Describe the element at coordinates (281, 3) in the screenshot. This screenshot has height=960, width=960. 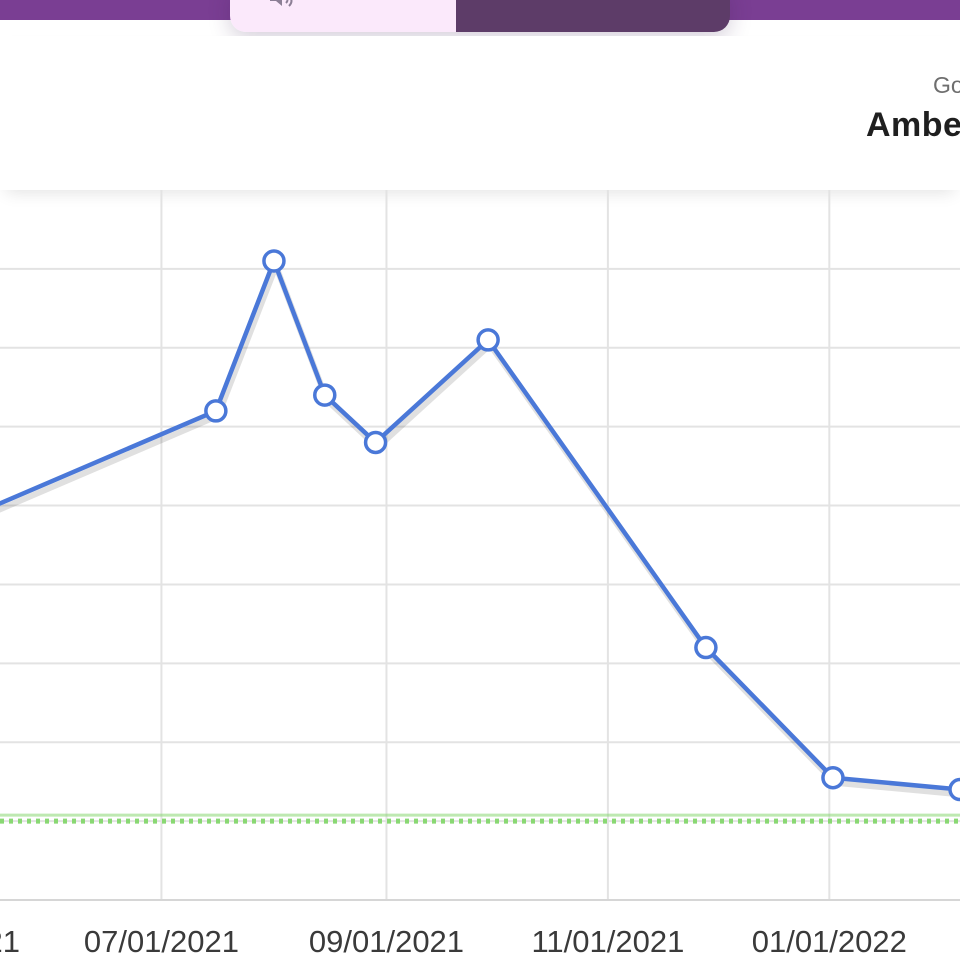
I see `speaker-icon` at that location.